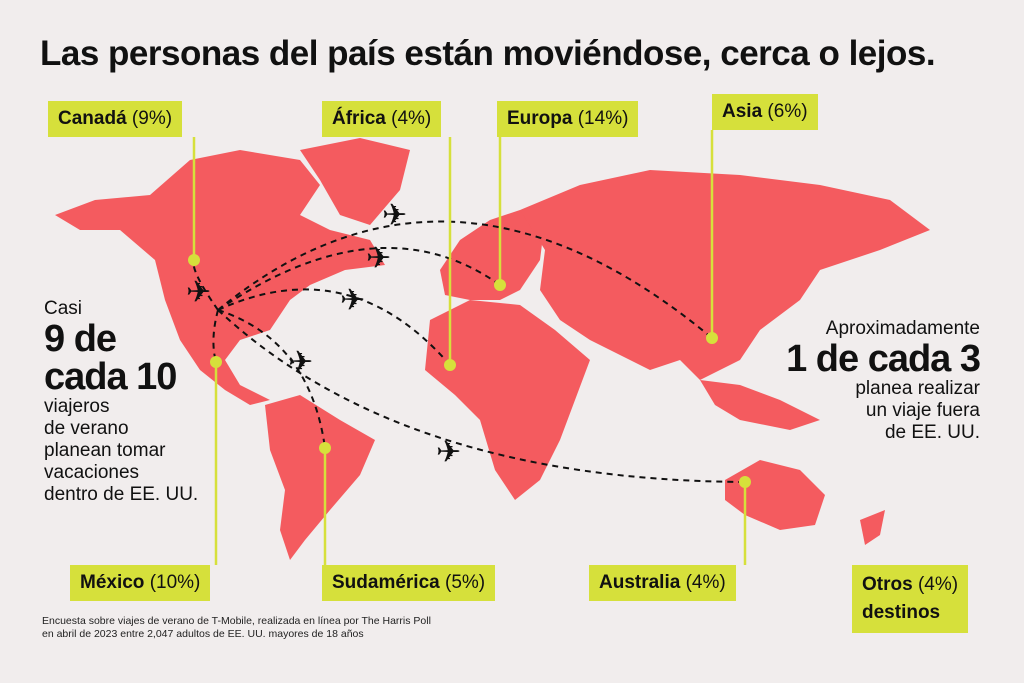 This screenshot has height=683, width=1024. Describe the element at coordinates (386, 582) in the screenshot. I see `label-name: Sudamérica` at that location.